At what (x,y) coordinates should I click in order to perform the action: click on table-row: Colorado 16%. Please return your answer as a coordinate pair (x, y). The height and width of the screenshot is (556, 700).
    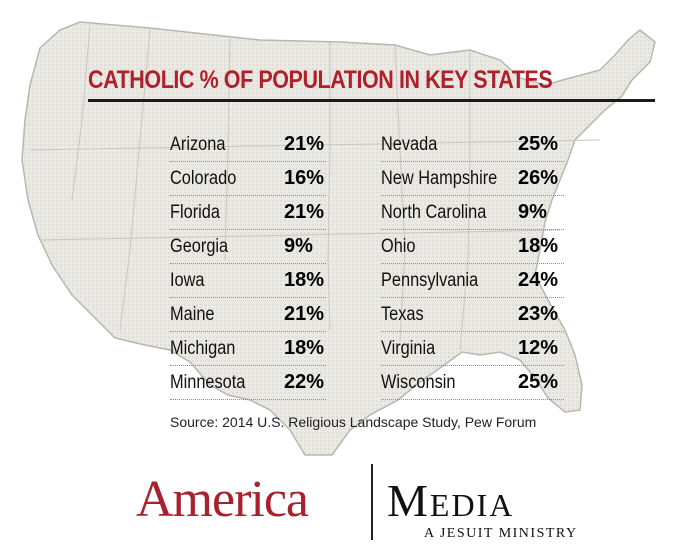
    Looking at the image, I should click on (248, 179).